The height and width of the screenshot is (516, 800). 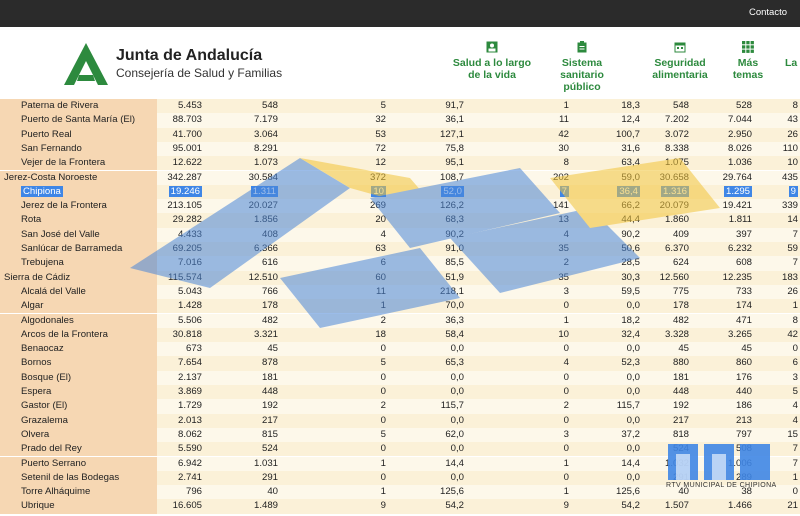 What do you see at coordinates (726, 506) in the screenshot?
I see `value-cell-c8: 1.466` at bounding box center [726, 506].